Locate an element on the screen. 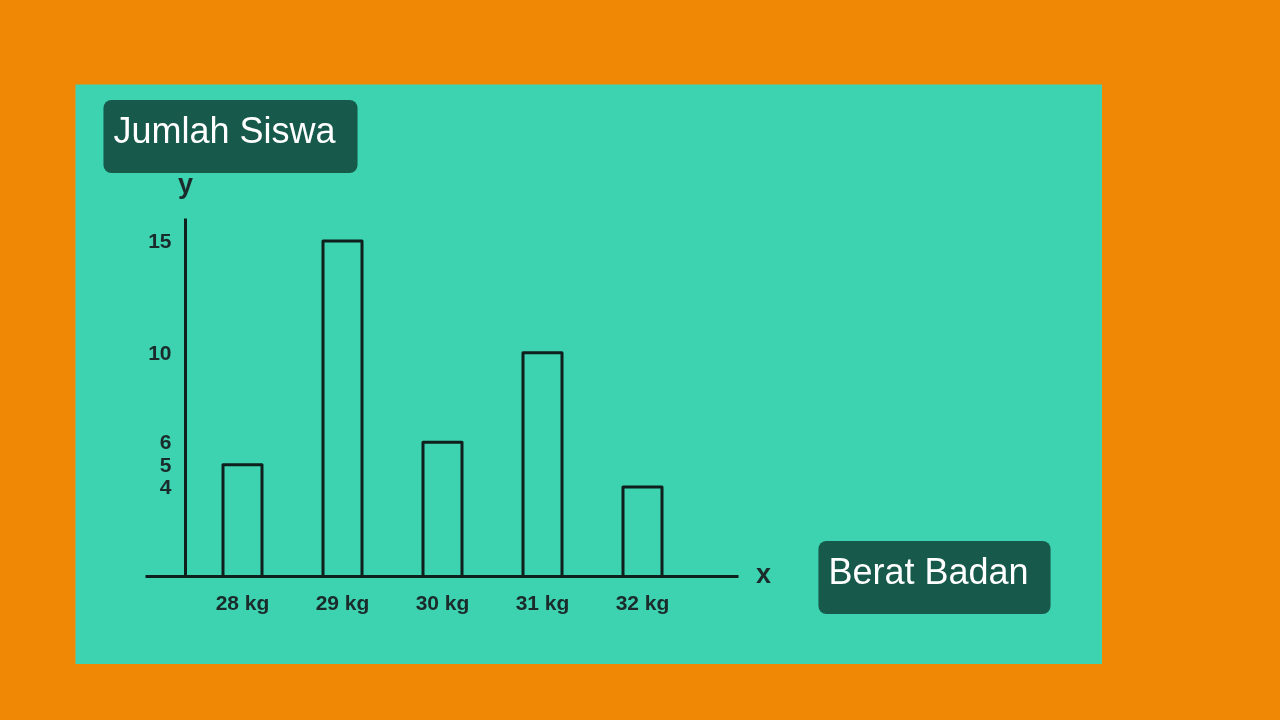 This screenshot has height=720, width=1280. text: y is located at coordinates (185, 183).